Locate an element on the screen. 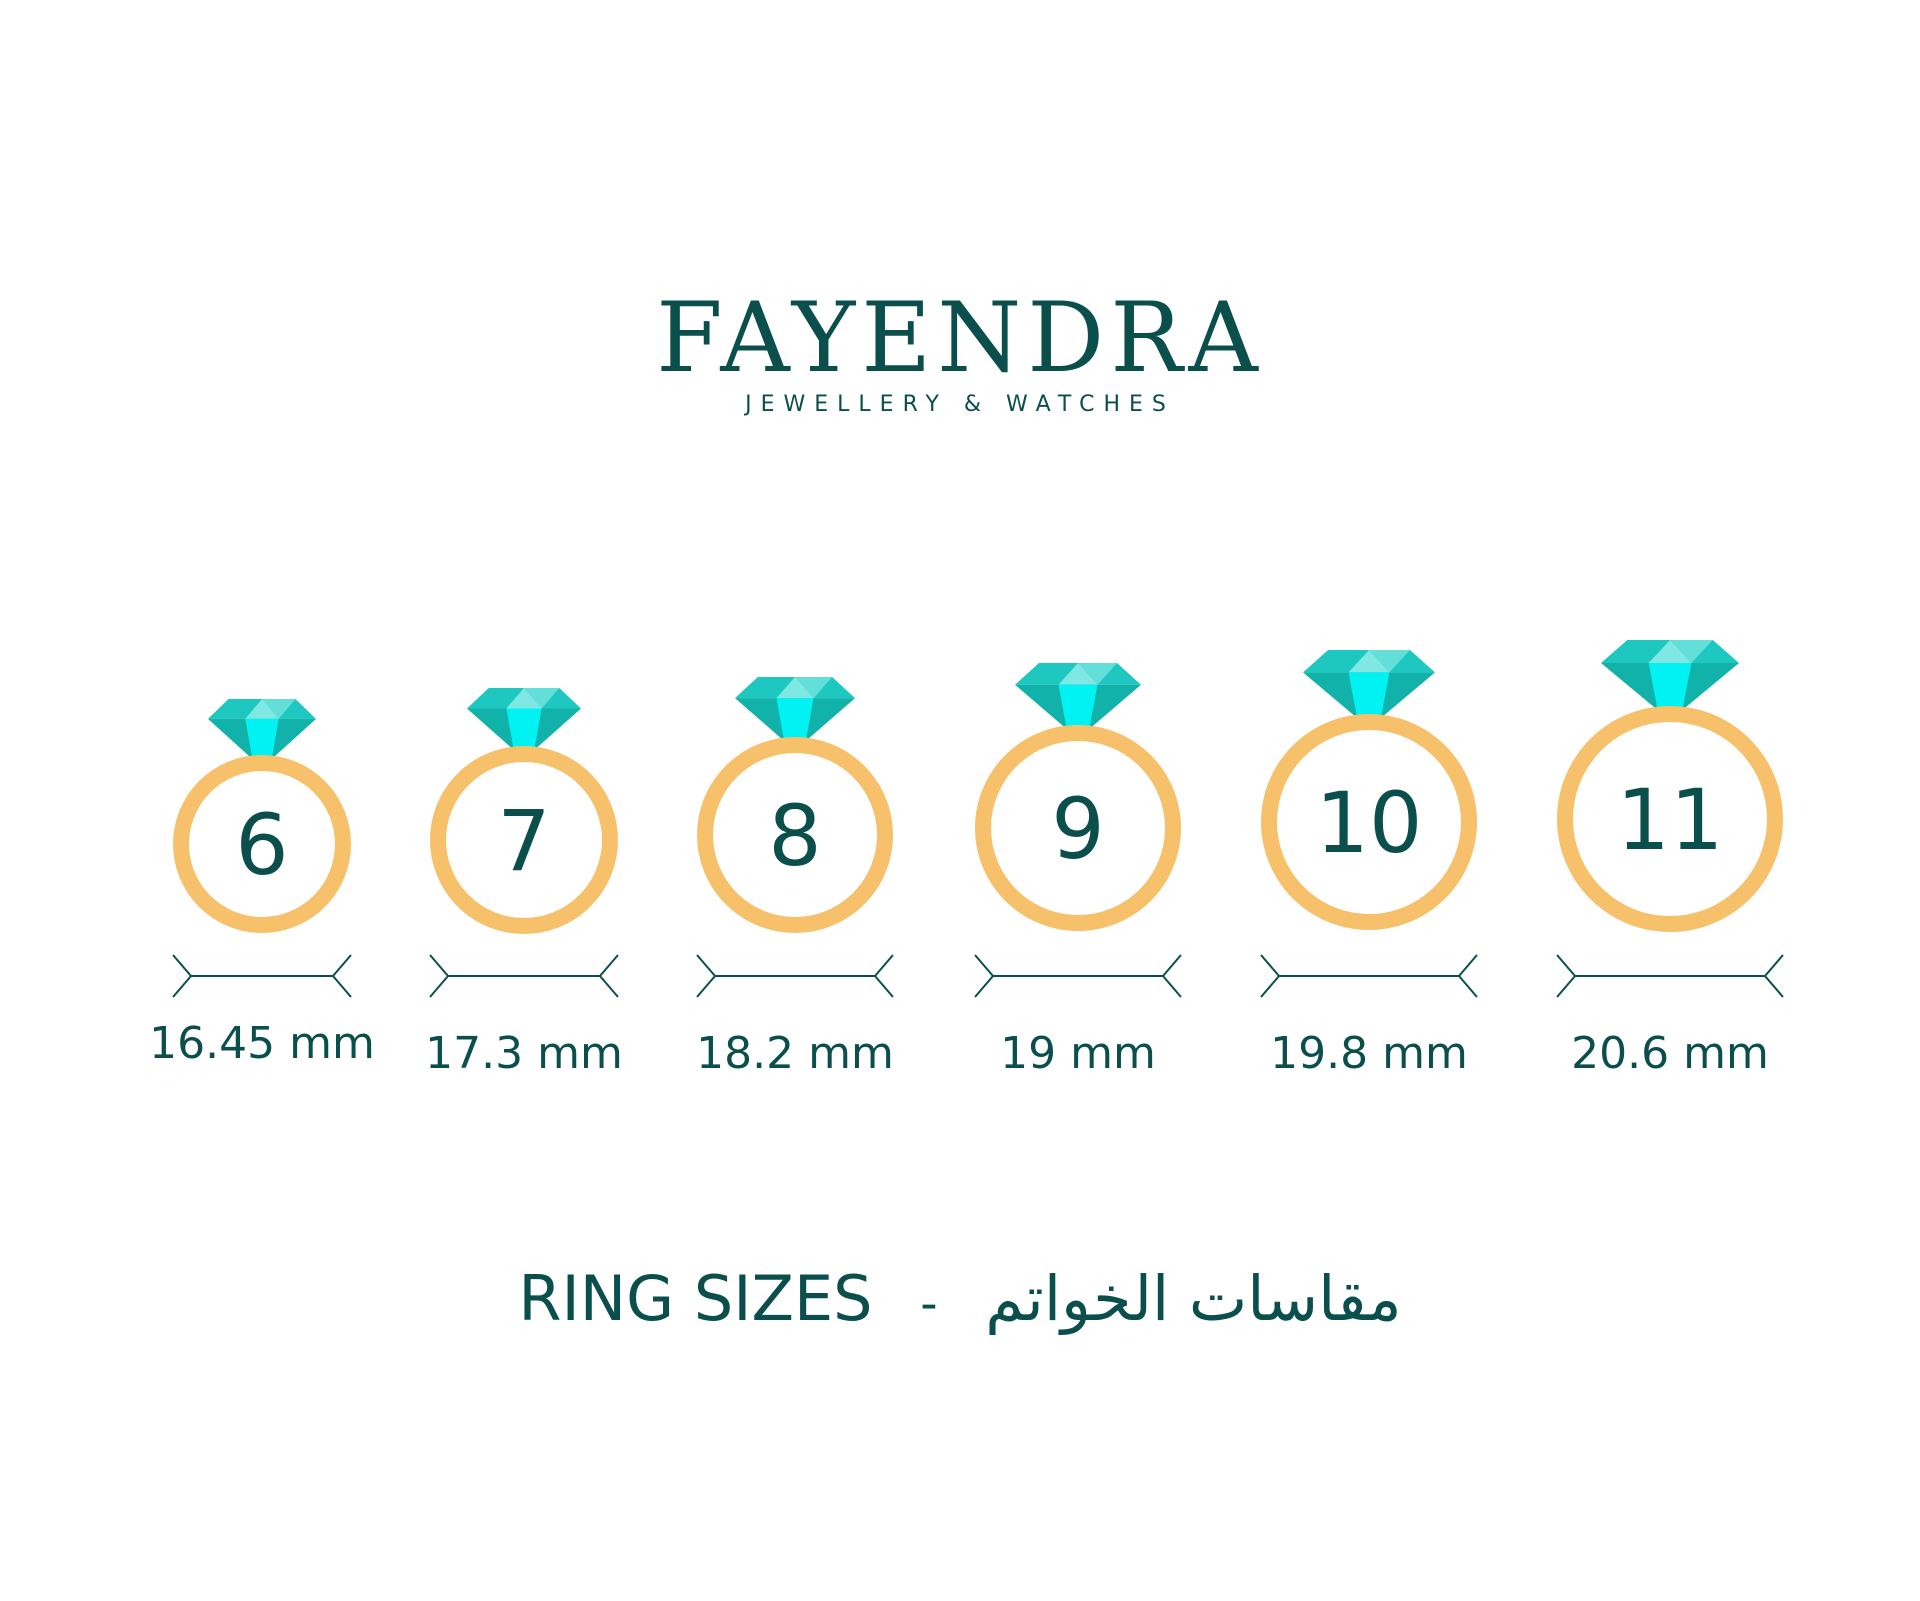 The width and height of the screenshot is (1920, 1601). ring-item: 11 20.6 mm is located at coordinates (1670, 859).